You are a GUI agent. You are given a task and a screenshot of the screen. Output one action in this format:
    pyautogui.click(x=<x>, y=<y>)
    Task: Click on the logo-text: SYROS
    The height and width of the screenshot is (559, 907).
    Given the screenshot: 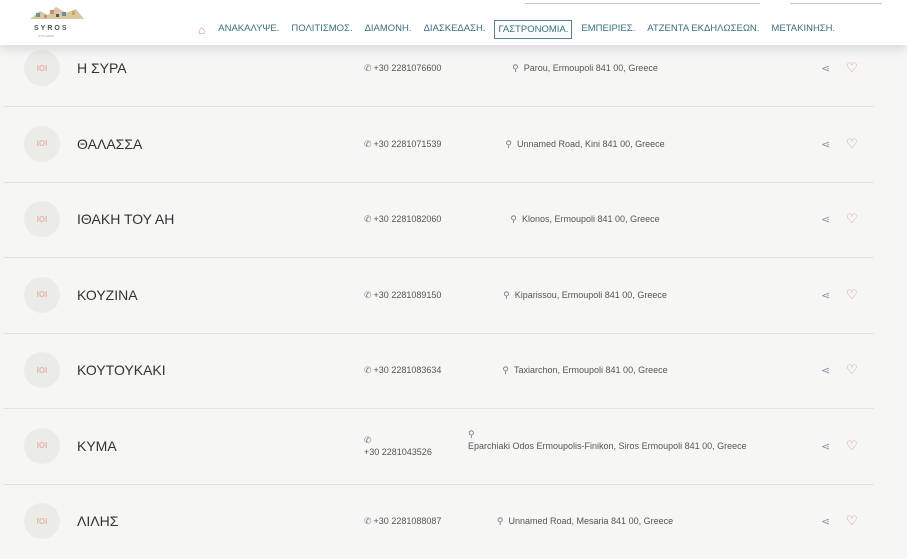 What is the action you would take?
    pyautogui.click(x=51, y=28)
    